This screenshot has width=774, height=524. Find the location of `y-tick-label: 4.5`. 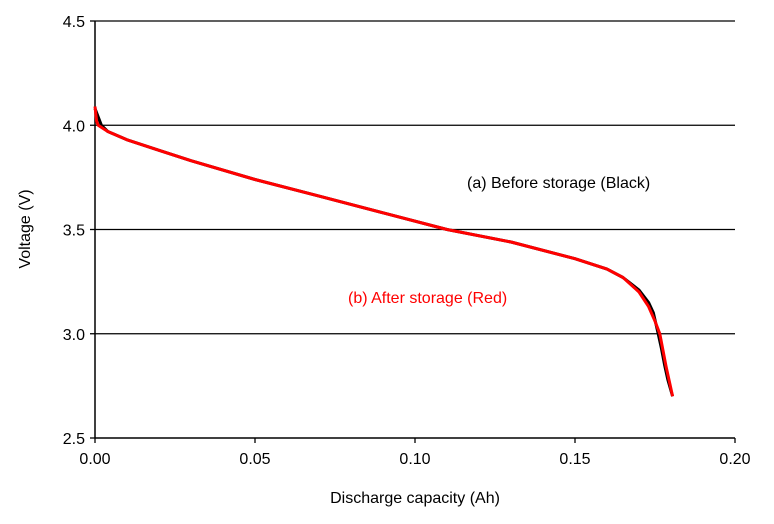

y-tick-label: 4.5 is located at coordinates (74, 22).